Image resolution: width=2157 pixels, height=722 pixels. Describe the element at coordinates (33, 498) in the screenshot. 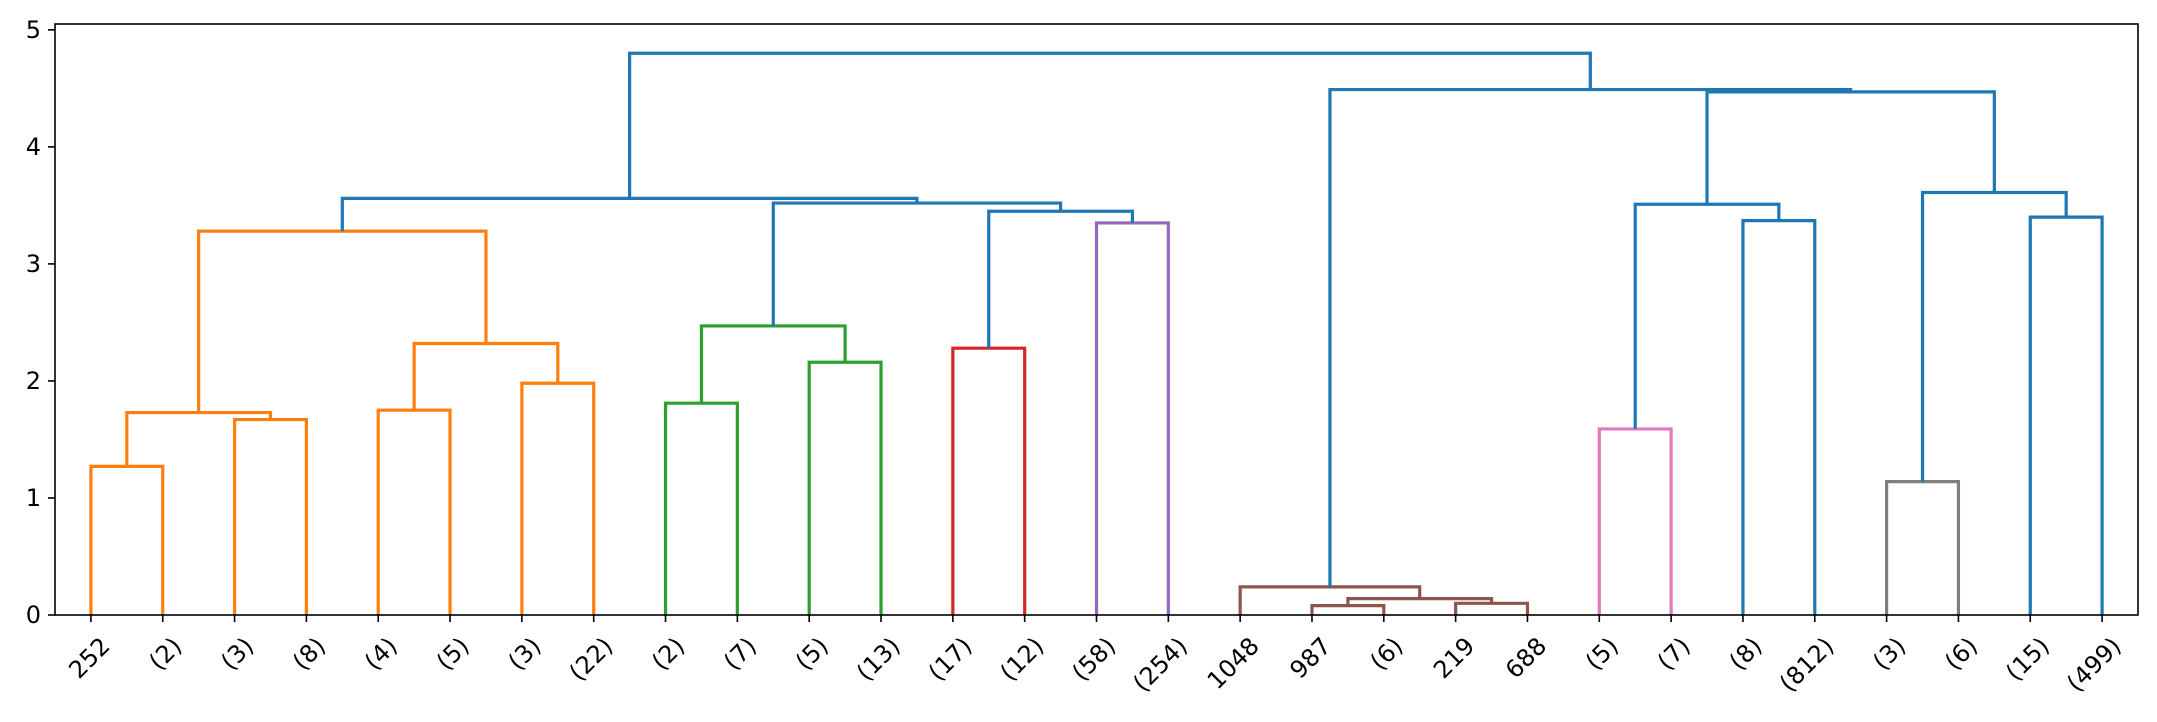

I see `y-tick-label: 1` at that location.